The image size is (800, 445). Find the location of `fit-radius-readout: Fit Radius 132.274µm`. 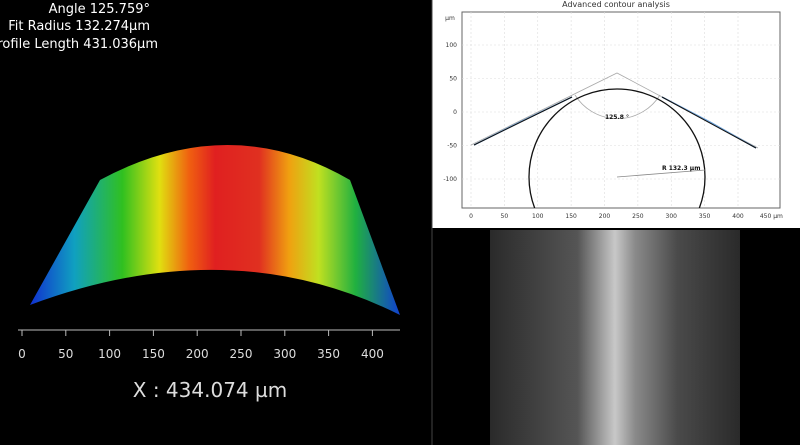

fit-radius-readout: Fit Radius 132.274µm is located at coordinates (79, 26).